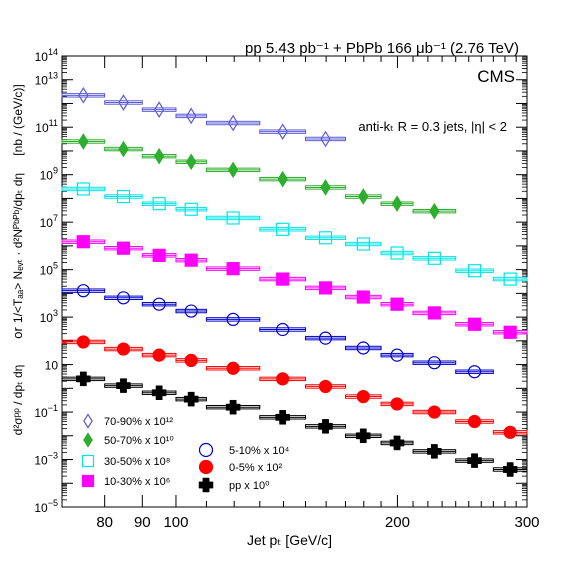 This screenshot has width=581, height=564. Describe the element at coordinates (52, 366) in the screenshot. I see `y-tick-label: 10` at that location.